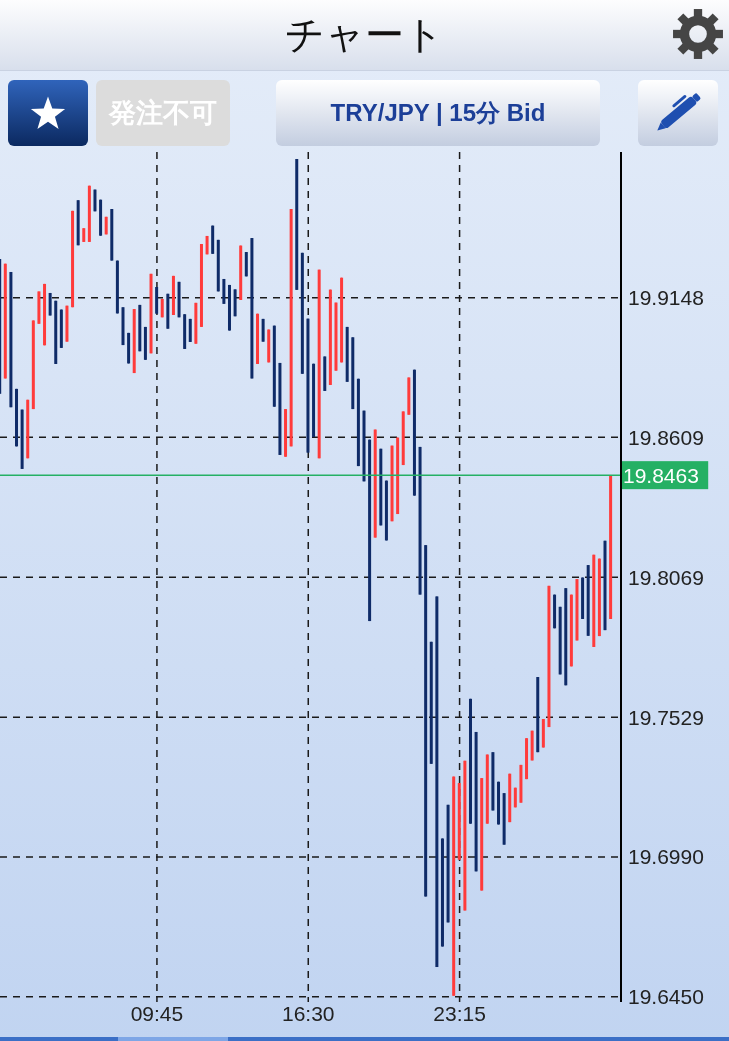  Describe the element at coordinates (666, 857) in the screenshot. I see `y-tick-label: 19.6990` at that location.